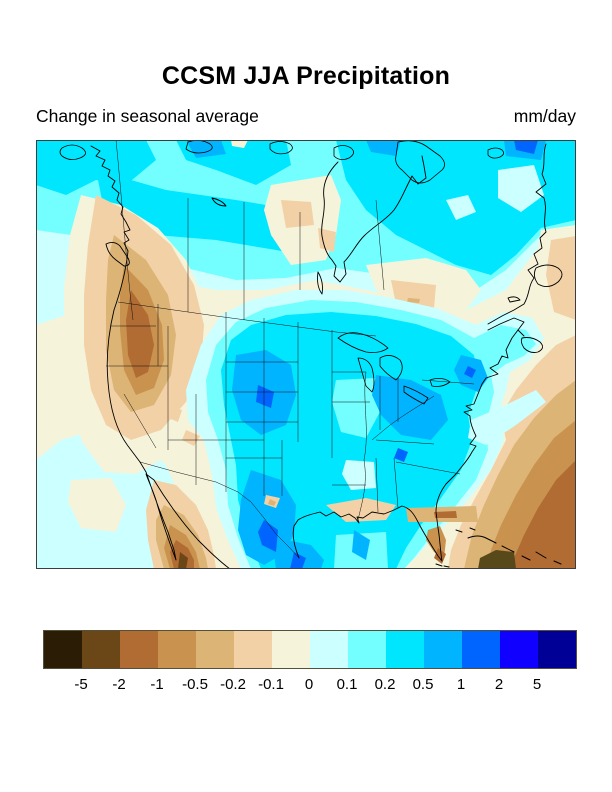 The image size is (612, 792). What do you see at coordinates (363, 342) in the screenshot?
I see `lake-superior` at bounding box center [363, 342].